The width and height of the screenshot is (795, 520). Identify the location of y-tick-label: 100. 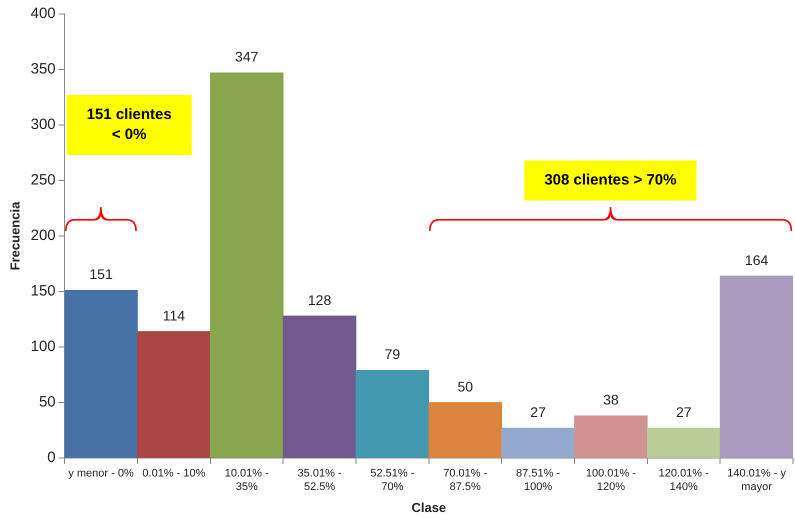
(43, 347).